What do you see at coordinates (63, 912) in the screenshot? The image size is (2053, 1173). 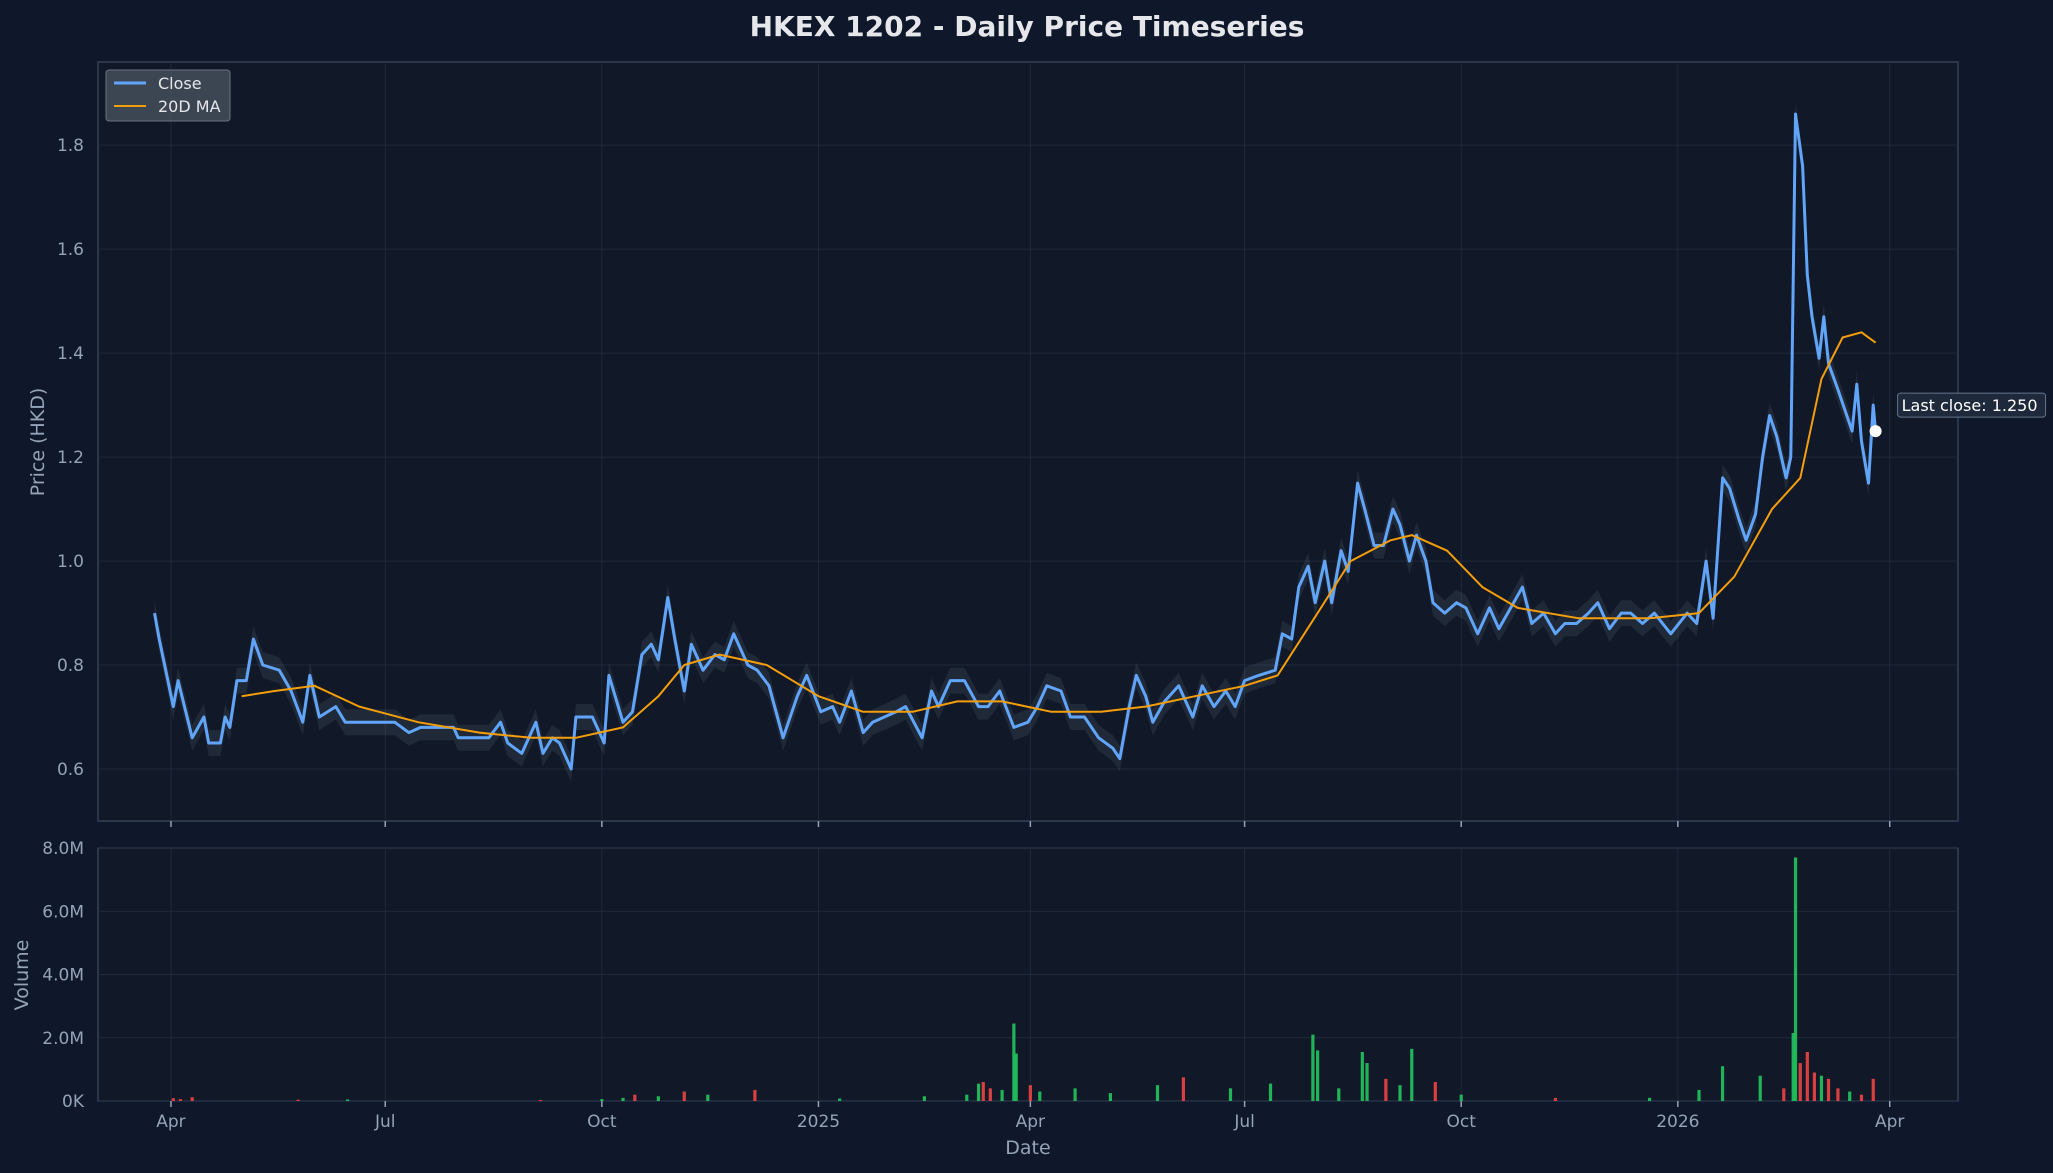 I see `volume-tick-label: 6.0M` at bounding box center [63, 912].